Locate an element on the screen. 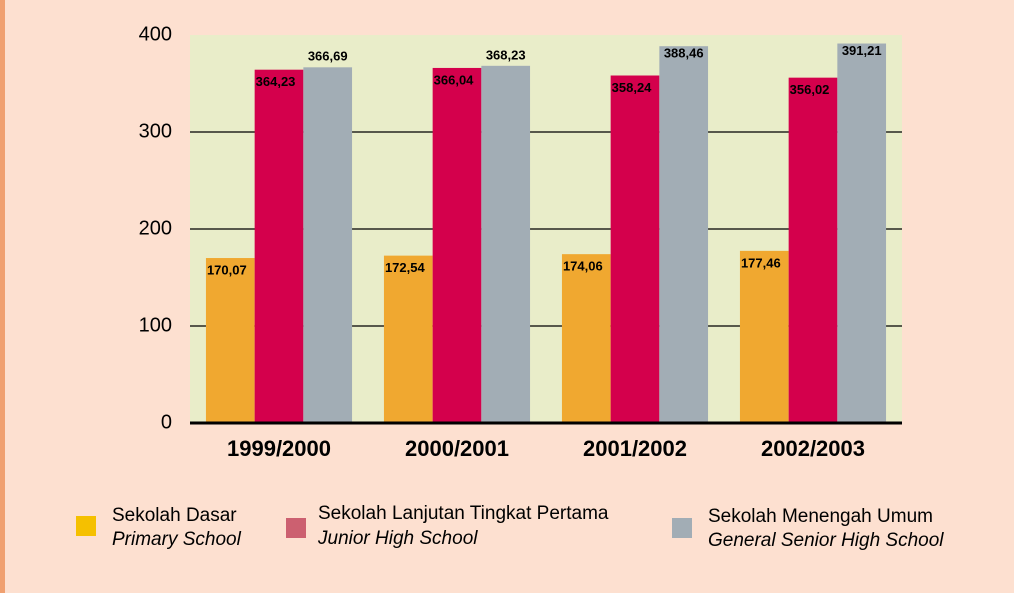  value-label: 172,54 is located at coordinates (405, 267).